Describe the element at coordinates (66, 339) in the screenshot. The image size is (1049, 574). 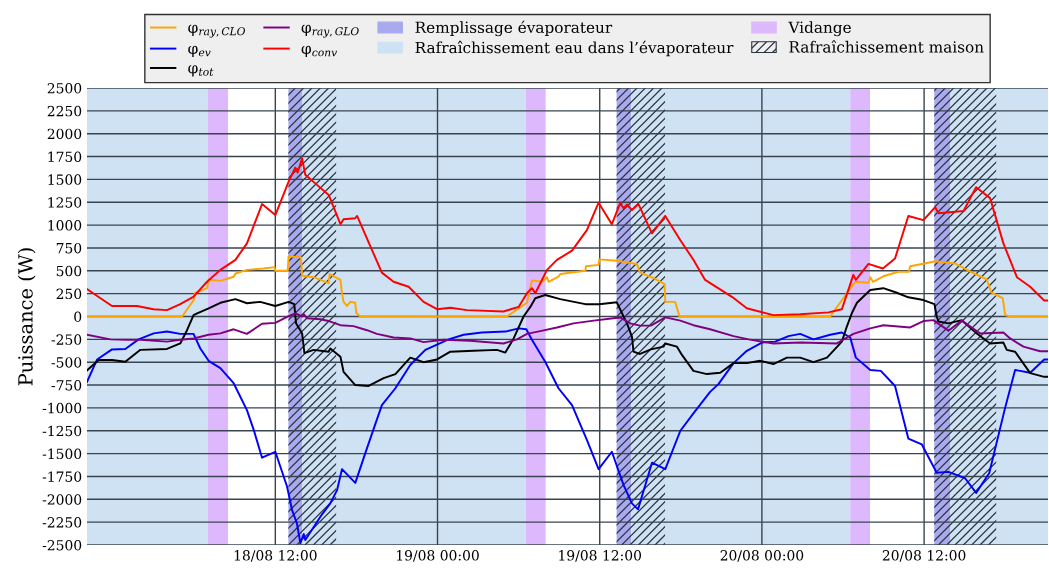
I see `y-tick-label: -250` at that location.